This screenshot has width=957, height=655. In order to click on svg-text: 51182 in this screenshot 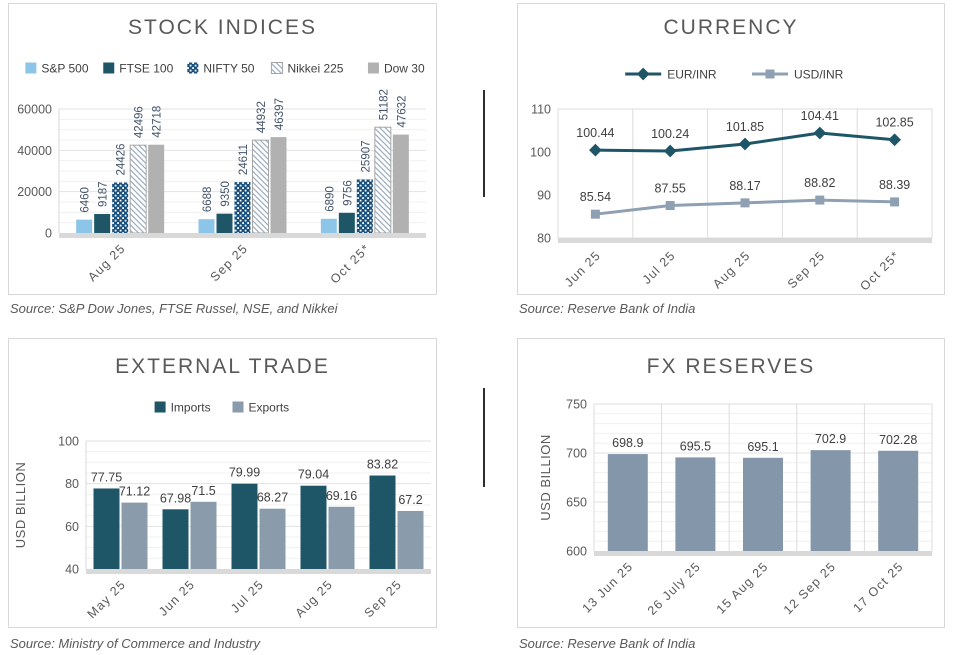, I will do `click(384, 104)`.